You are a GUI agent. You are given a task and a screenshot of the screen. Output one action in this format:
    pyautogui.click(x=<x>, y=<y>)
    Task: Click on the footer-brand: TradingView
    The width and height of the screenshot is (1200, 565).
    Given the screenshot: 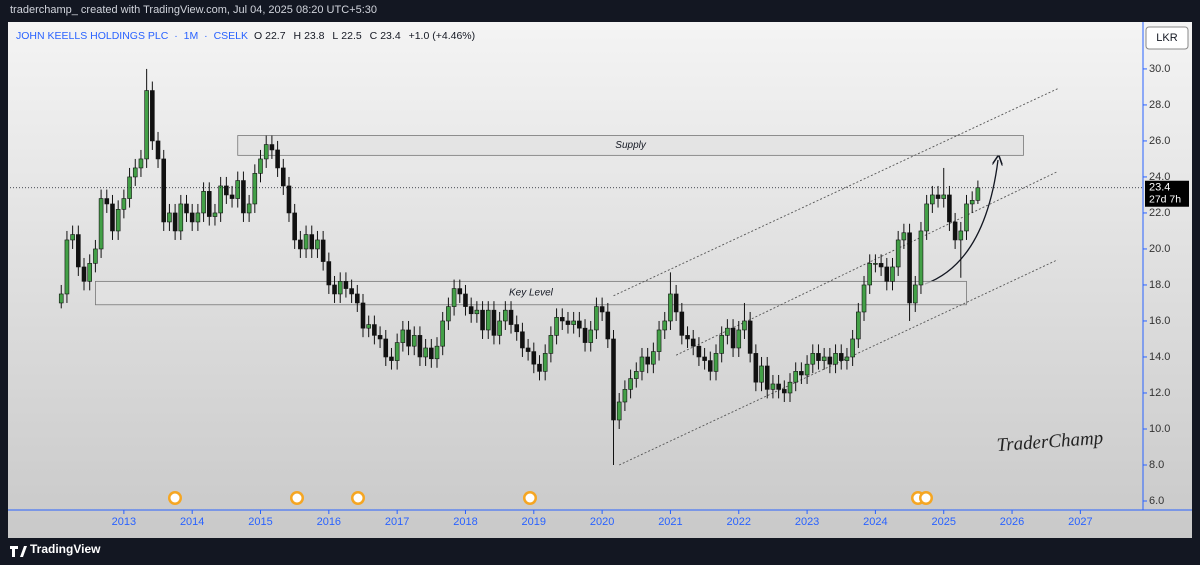 What is the action you would take?
    pyautogui.click(x=65, y=549)
    